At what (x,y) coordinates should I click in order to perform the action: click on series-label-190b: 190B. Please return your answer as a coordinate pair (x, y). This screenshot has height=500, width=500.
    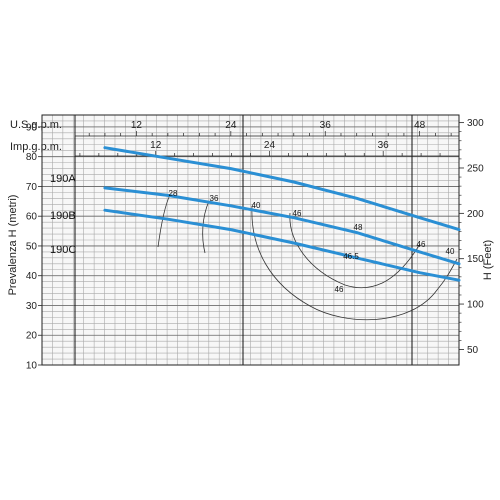
    Looking at the image, I should click on (63, 216).